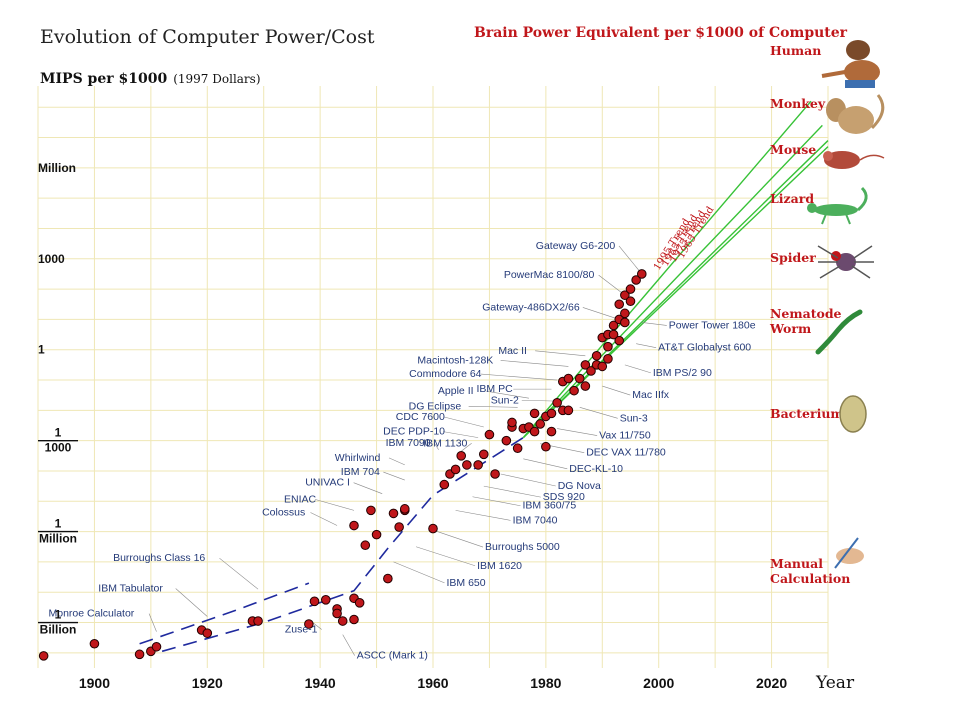 This screenshot has width=960, height=720. I want to click on chart-title: Evolution of Computer Power/Cost, so click(207, 37).